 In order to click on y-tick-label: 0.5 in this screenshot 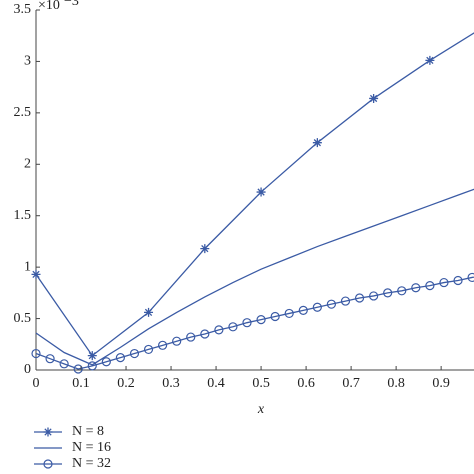, I will do `click(23, 318)`.